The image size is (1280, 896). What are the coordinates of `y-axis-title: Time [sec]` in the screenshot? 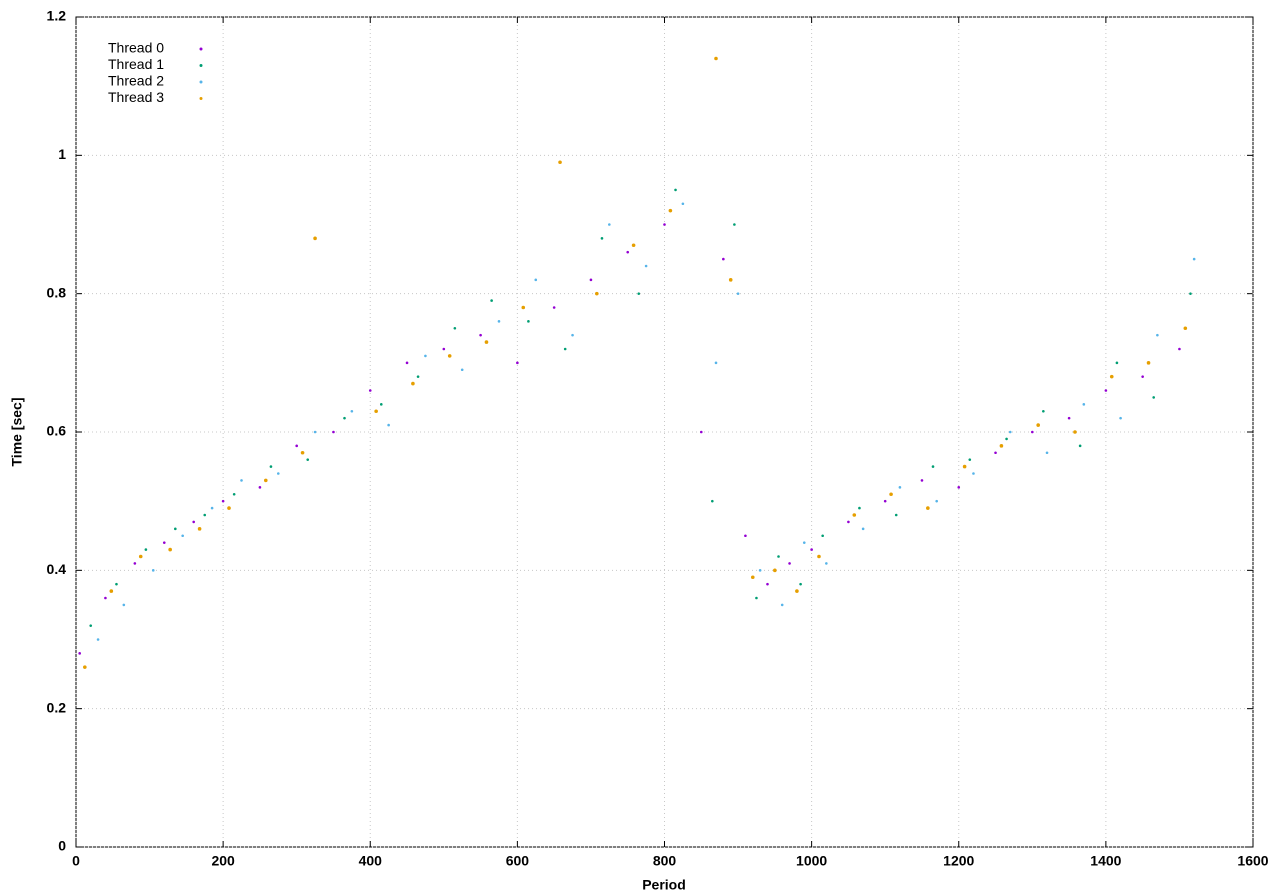 It's located at (17, 432).